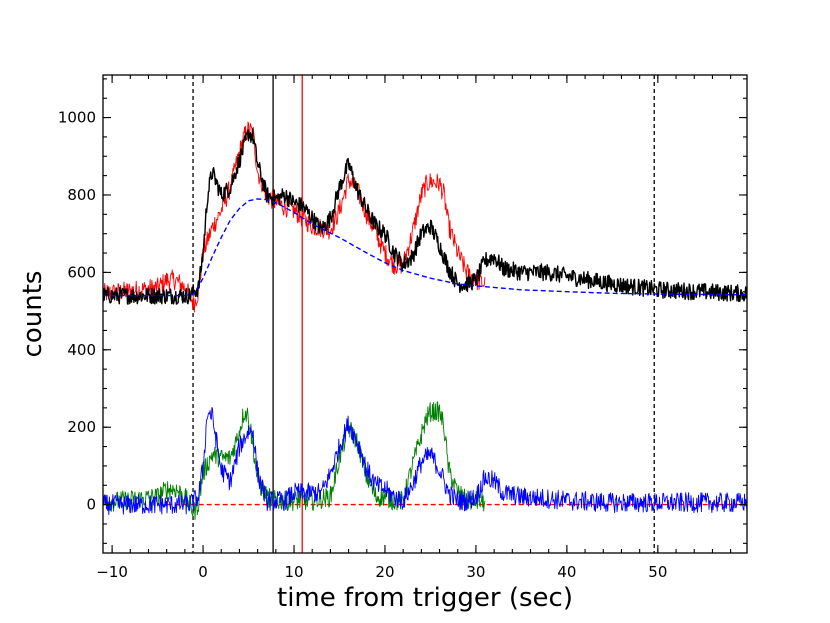  What do you see at coordinates (203, 572) in the screenshot?
I see `x-tick-label: 0` at bounding box center [203, 572].